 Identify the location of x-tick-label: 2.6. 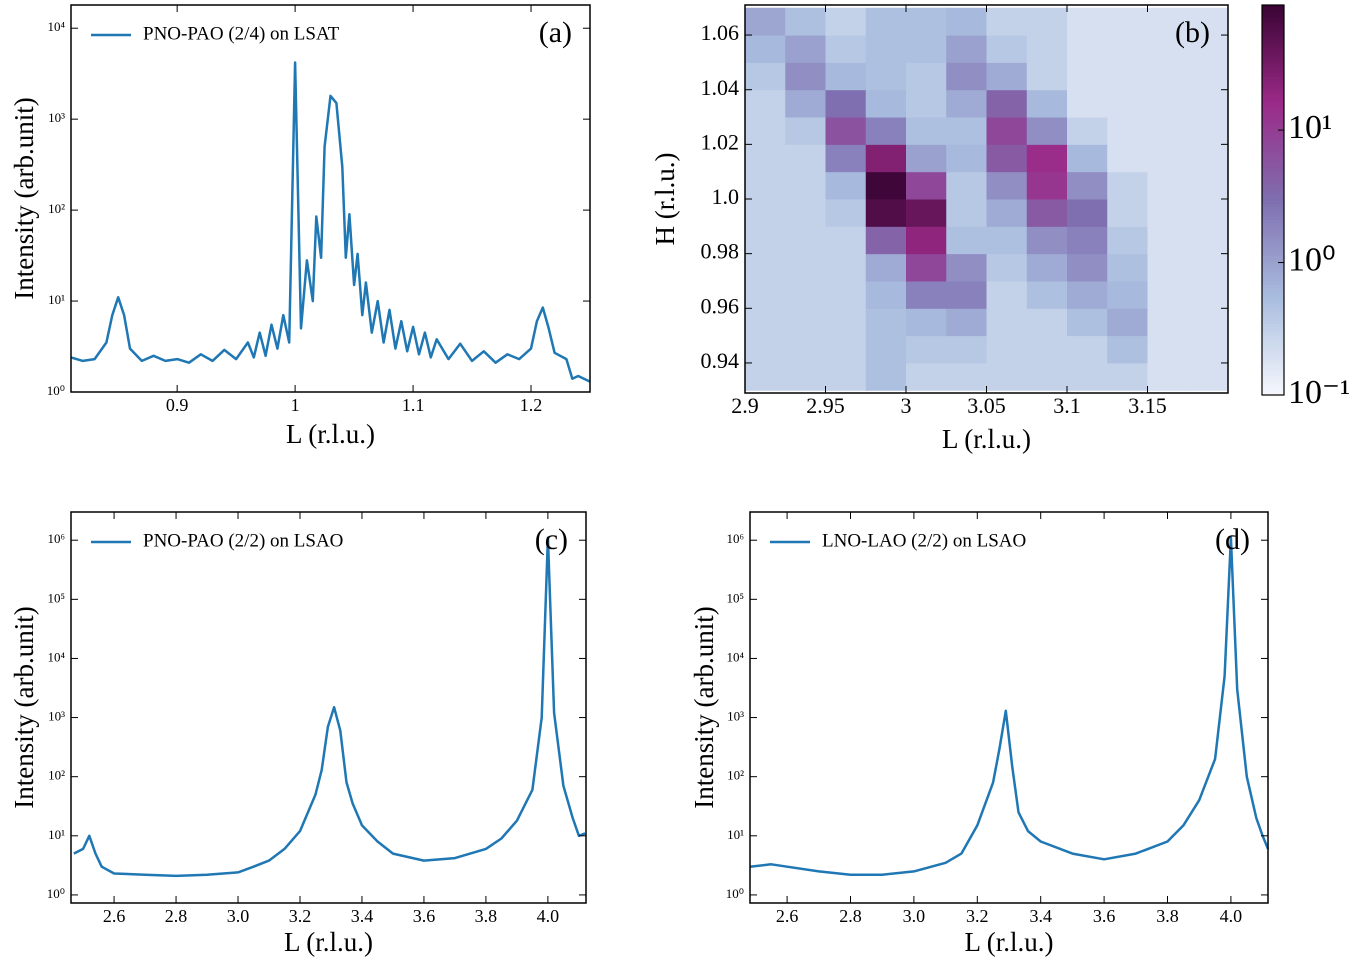
(114, 916).